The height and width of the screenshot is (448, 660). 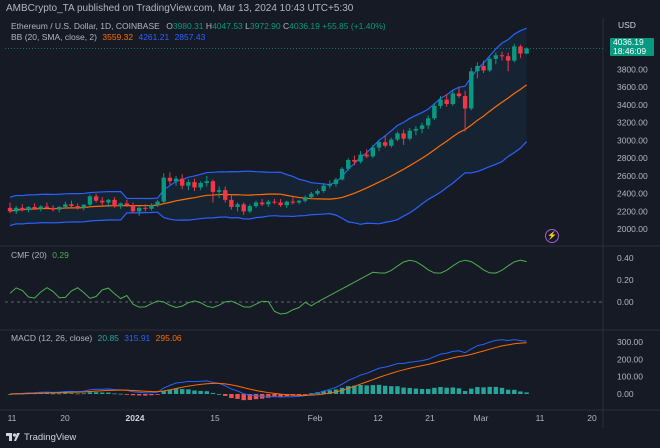 I want to click on ohlc-close: 4036.19, so click(x=304, y=26).